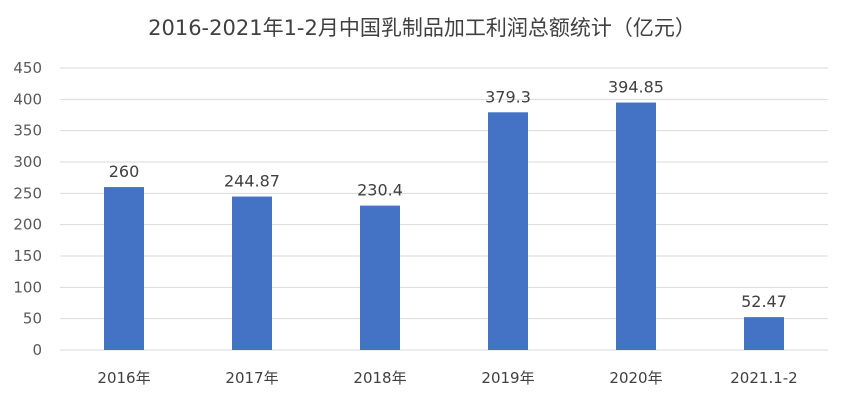  I want to click on data-label: 244.87, so click(252, 181).